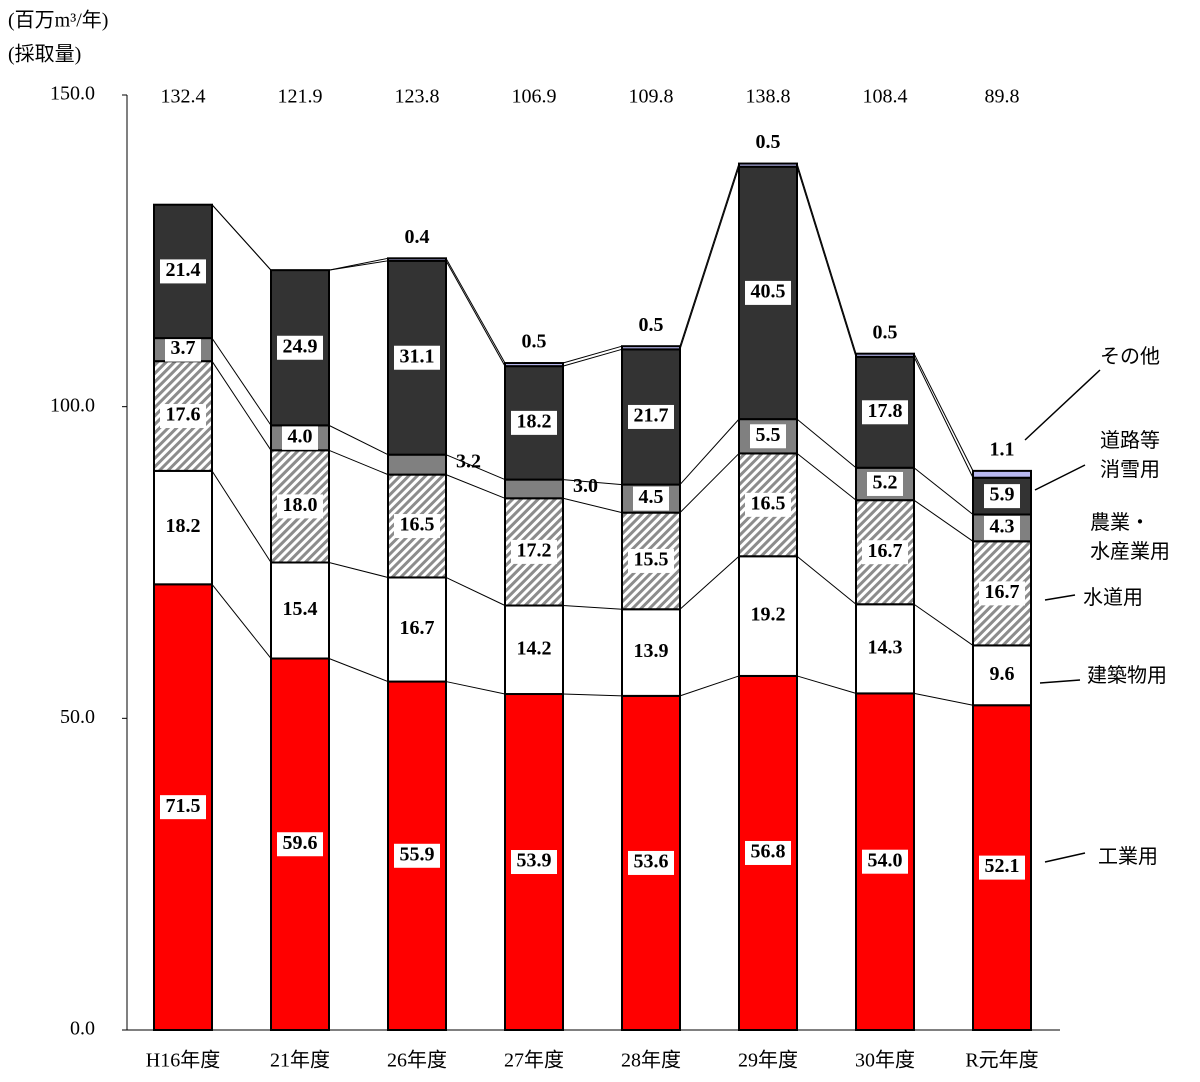 The height and width of the screenshot is (1082, 1200). I want to click on legend-label: 建築物用, so click(1127, 676).